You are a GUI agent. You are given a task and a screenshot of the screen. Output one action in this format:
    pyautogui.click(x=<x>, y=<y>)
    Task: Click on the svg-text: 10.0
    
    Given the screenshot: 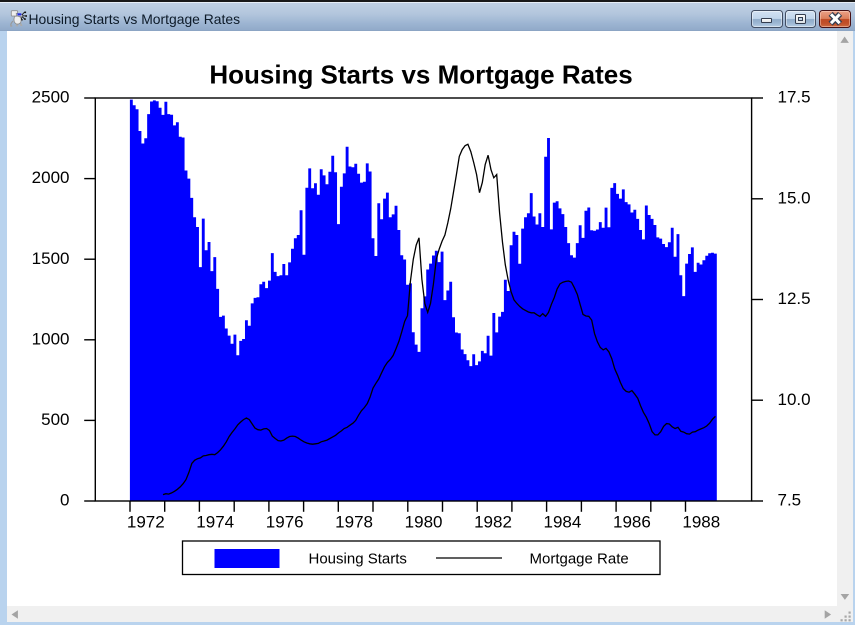 What is the action you would take?
    pyautogui.click(x=794, y=399)
    